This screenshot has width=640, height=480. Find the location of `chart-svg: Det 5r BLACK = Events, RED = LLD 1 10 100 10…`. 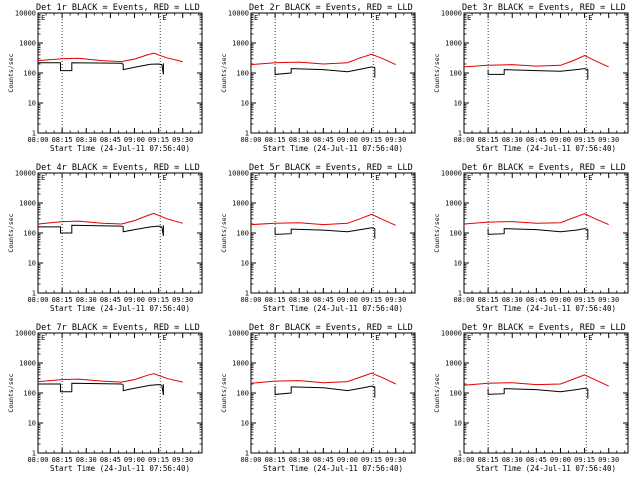

chart-svg: Det 5r BLACK = Events, RED = LLD 1 10 100 10… is located at coordinates (318, 238).